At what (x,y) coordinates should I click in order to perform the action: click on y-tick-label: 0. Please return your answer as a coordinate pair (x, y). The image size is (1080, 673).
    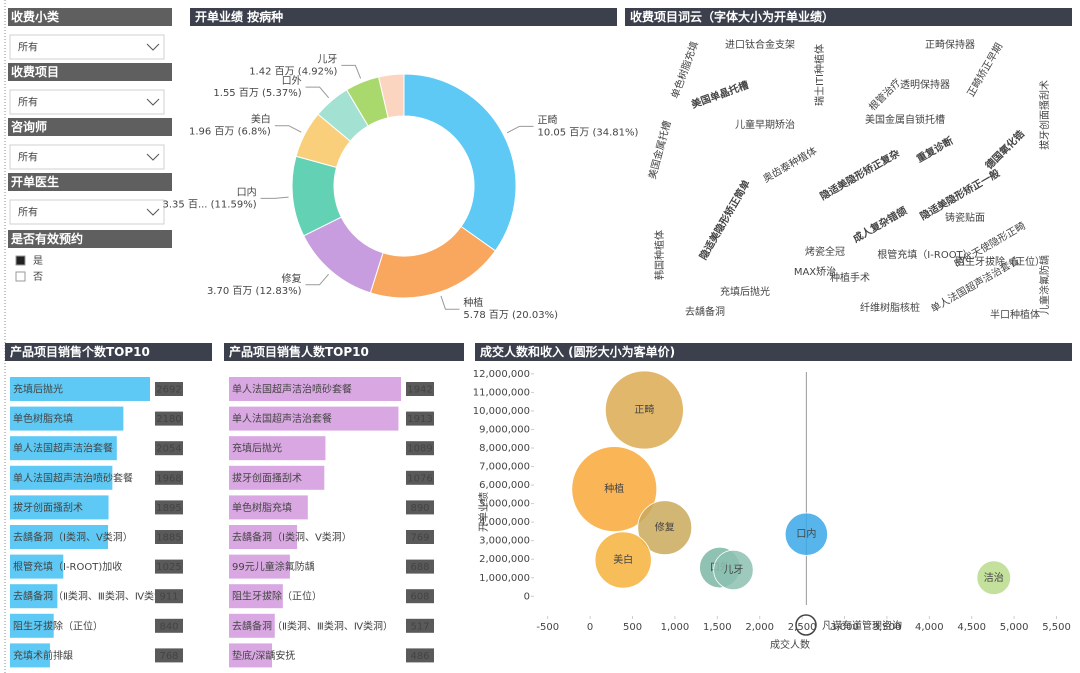
    Looking at the image, I should click on (527, 596).